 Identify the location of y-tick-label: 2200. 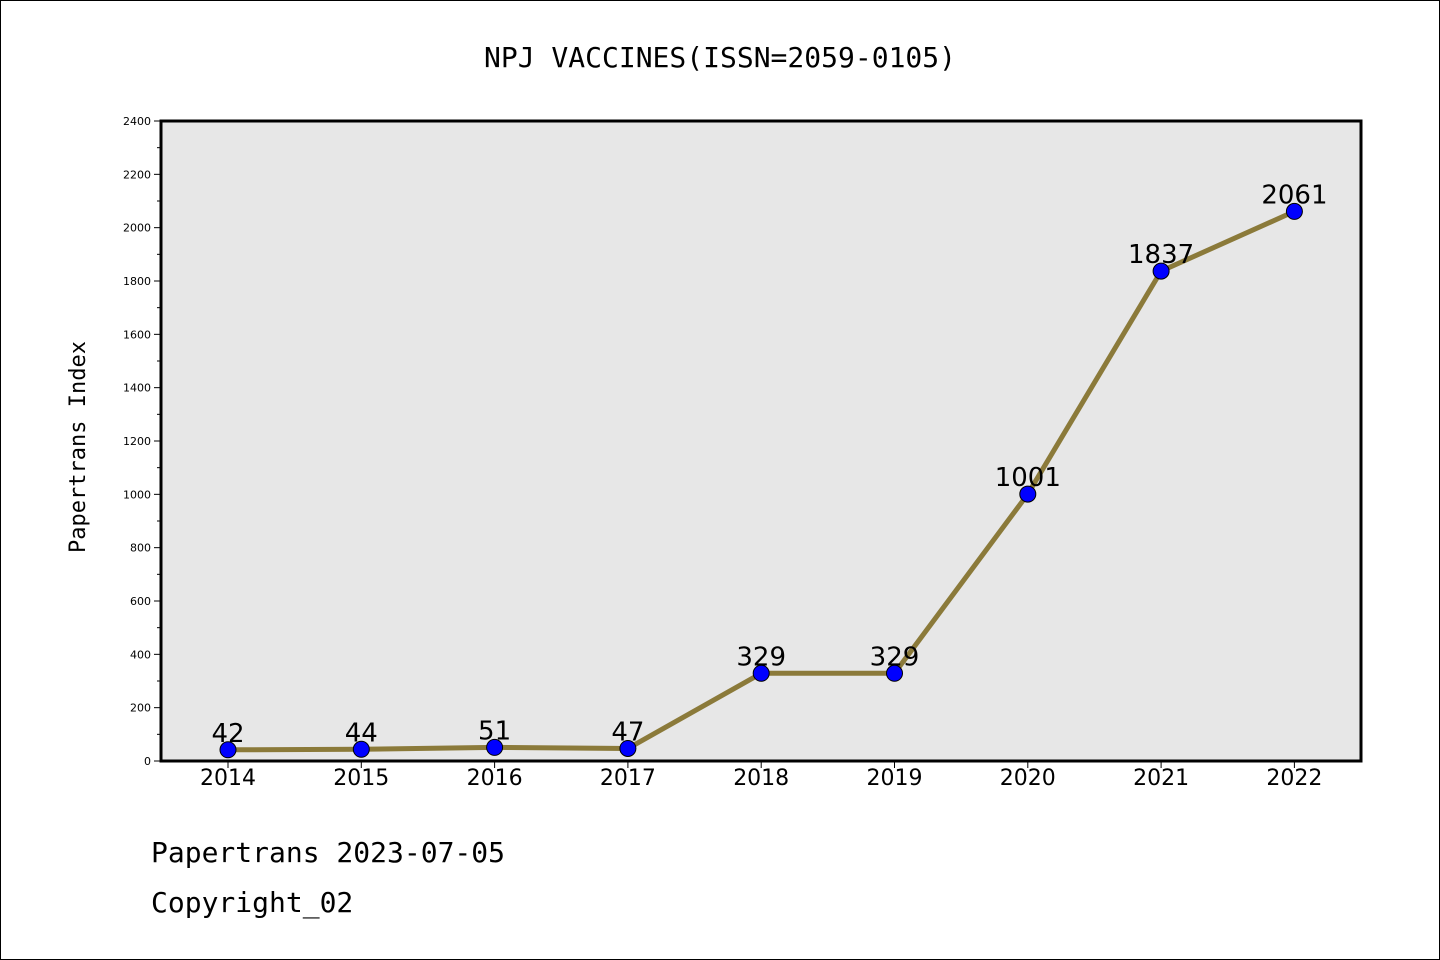
(137, 174).